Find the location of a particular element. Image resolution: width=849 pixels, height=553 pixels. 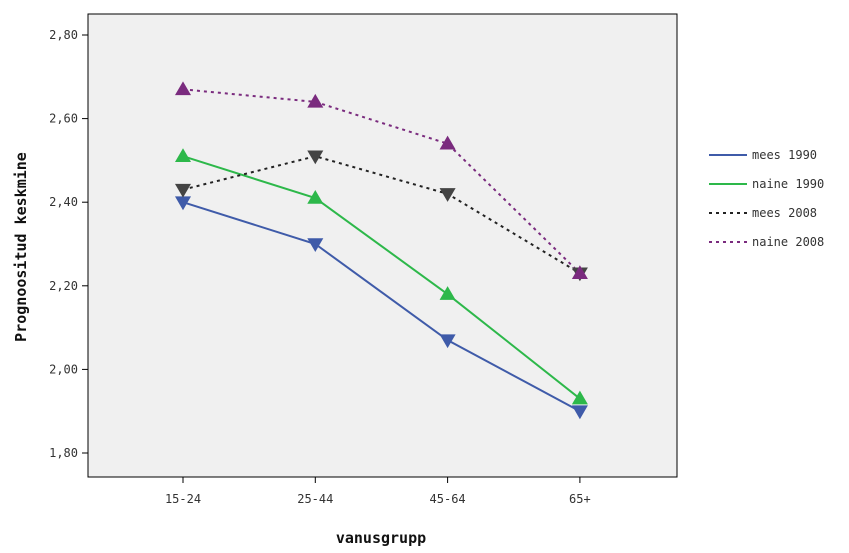

x-tick-label: 25-44 is located at coordinates (315, 499).